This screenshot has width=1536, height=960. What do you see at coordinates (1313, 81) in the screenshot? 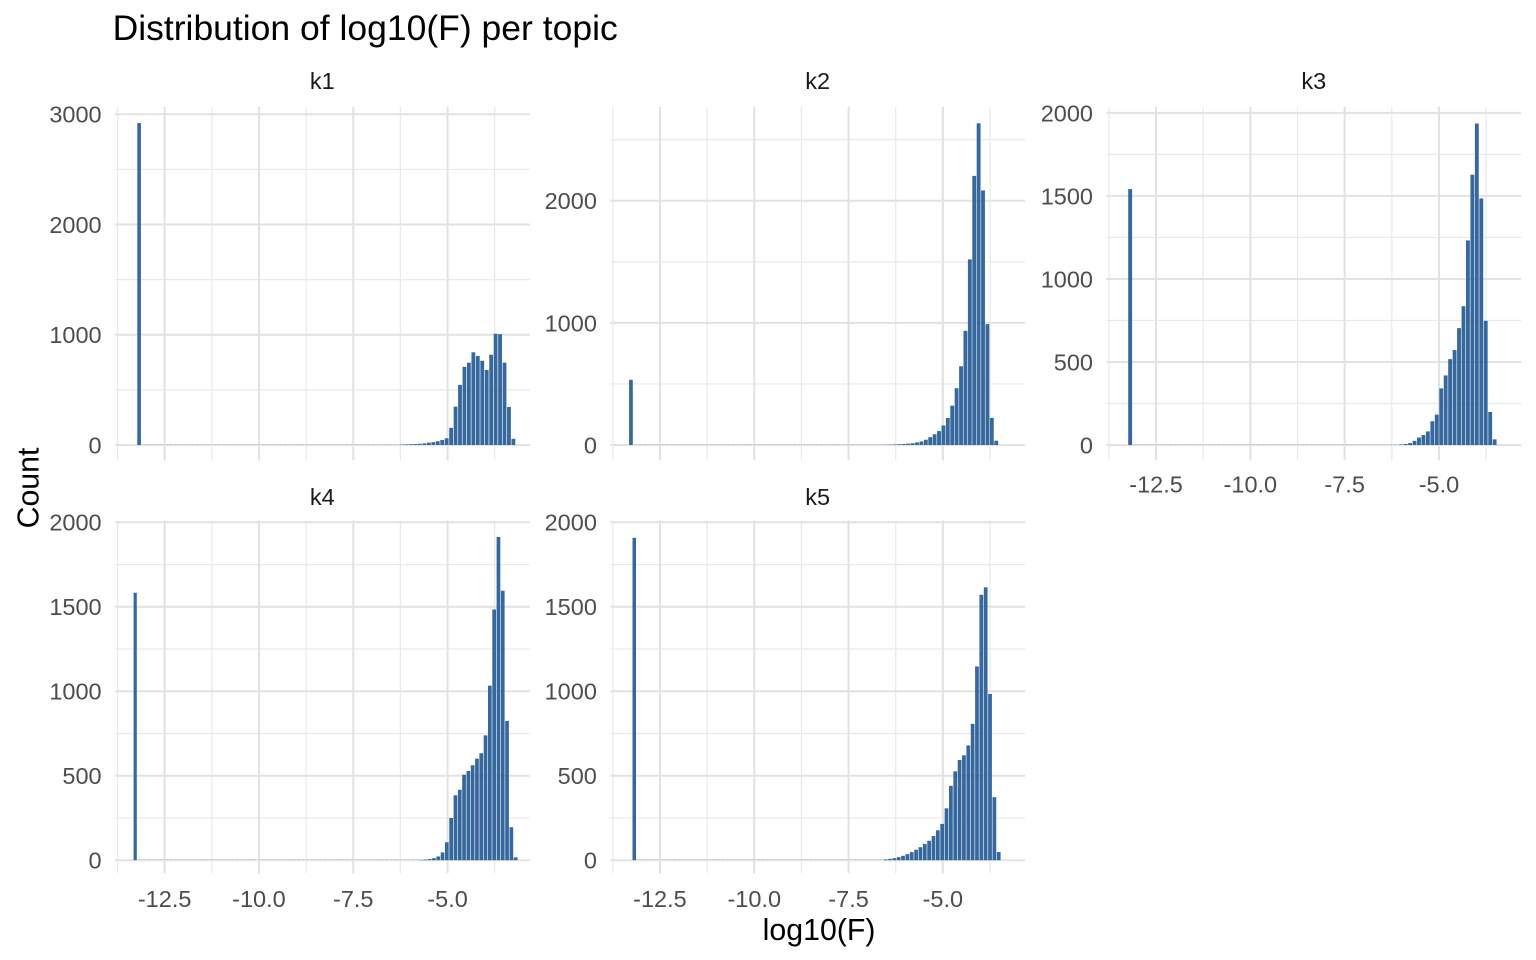
I see `svg-text: k3` at bounding box center [1313, 81].